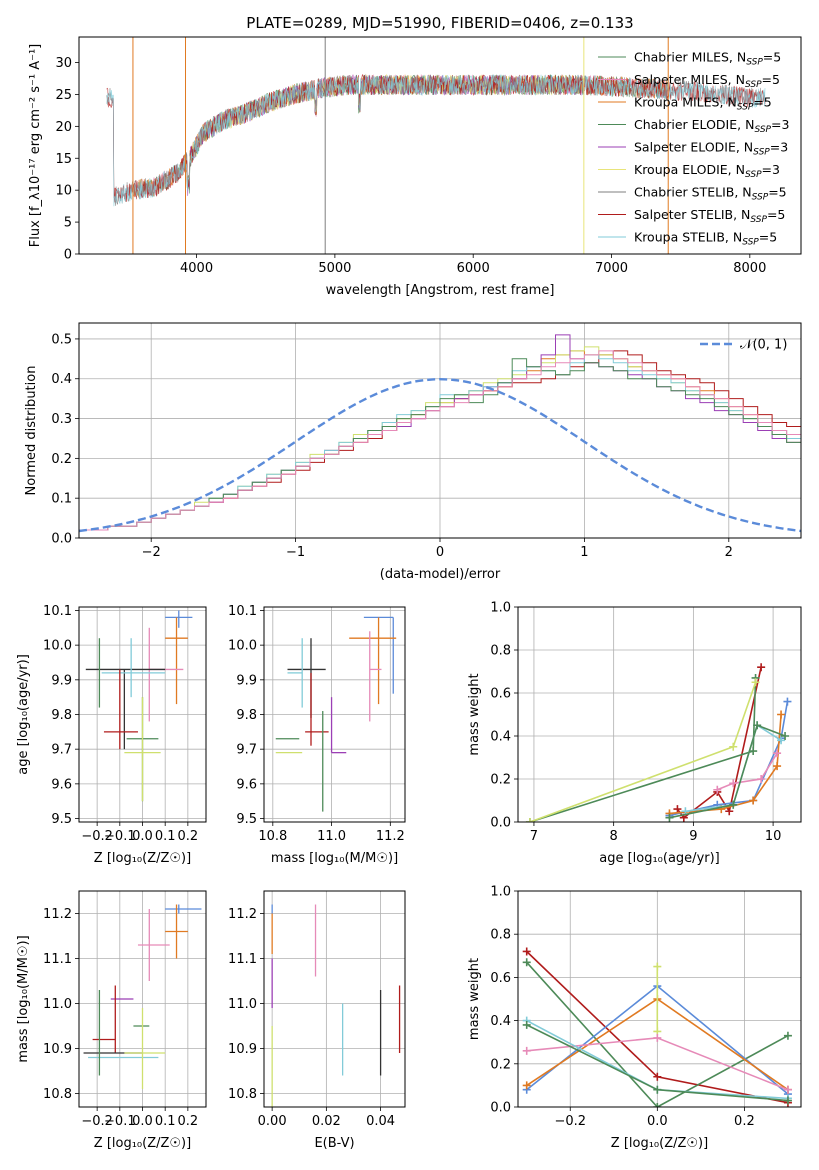 This screenshot has width=819, height=1170. What do you see at coordinates (749, 268) in the screenshot?
I see `x-tick-label: 8000` at bounding box center [749, 268].